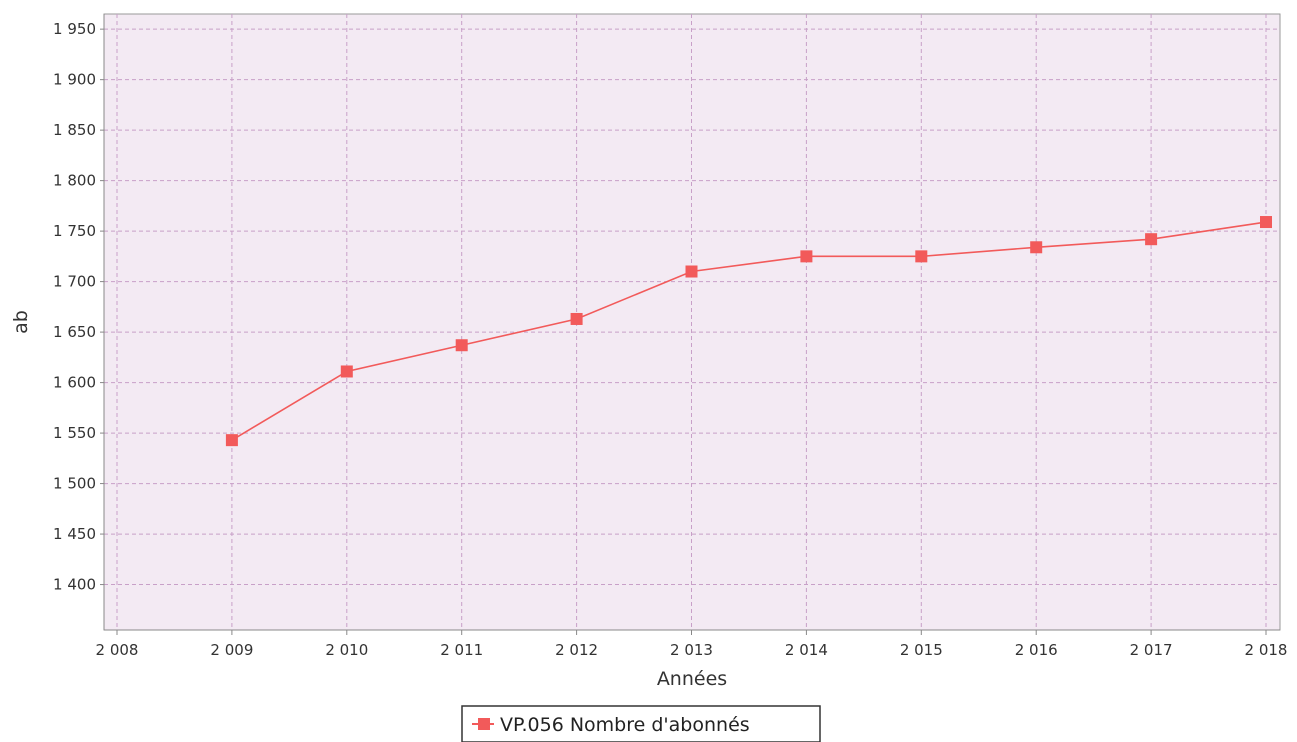 The width and height of the screenshot is (1297, 742). I want to click on x-tick-label: 2 017, so click(1151, 650).